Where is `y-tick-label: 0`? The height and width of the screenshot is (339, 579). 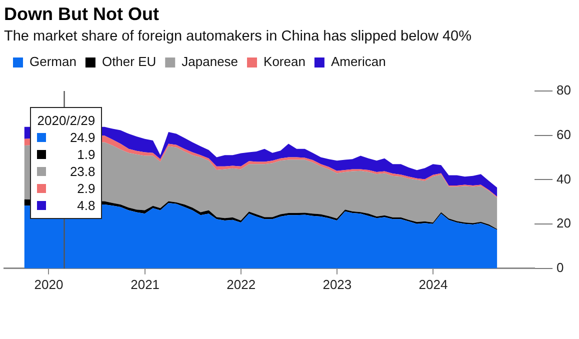
y-tick-label: 0 is located at coordinates (560, 267).